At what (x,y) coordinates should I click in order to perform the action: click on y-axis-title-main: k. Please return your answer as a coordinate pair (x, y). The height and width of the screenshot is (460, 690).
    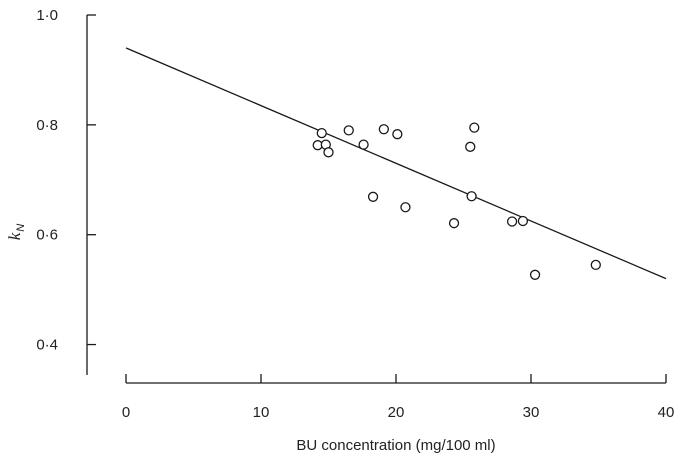
    Looking at the image, I should click on (14, 236).